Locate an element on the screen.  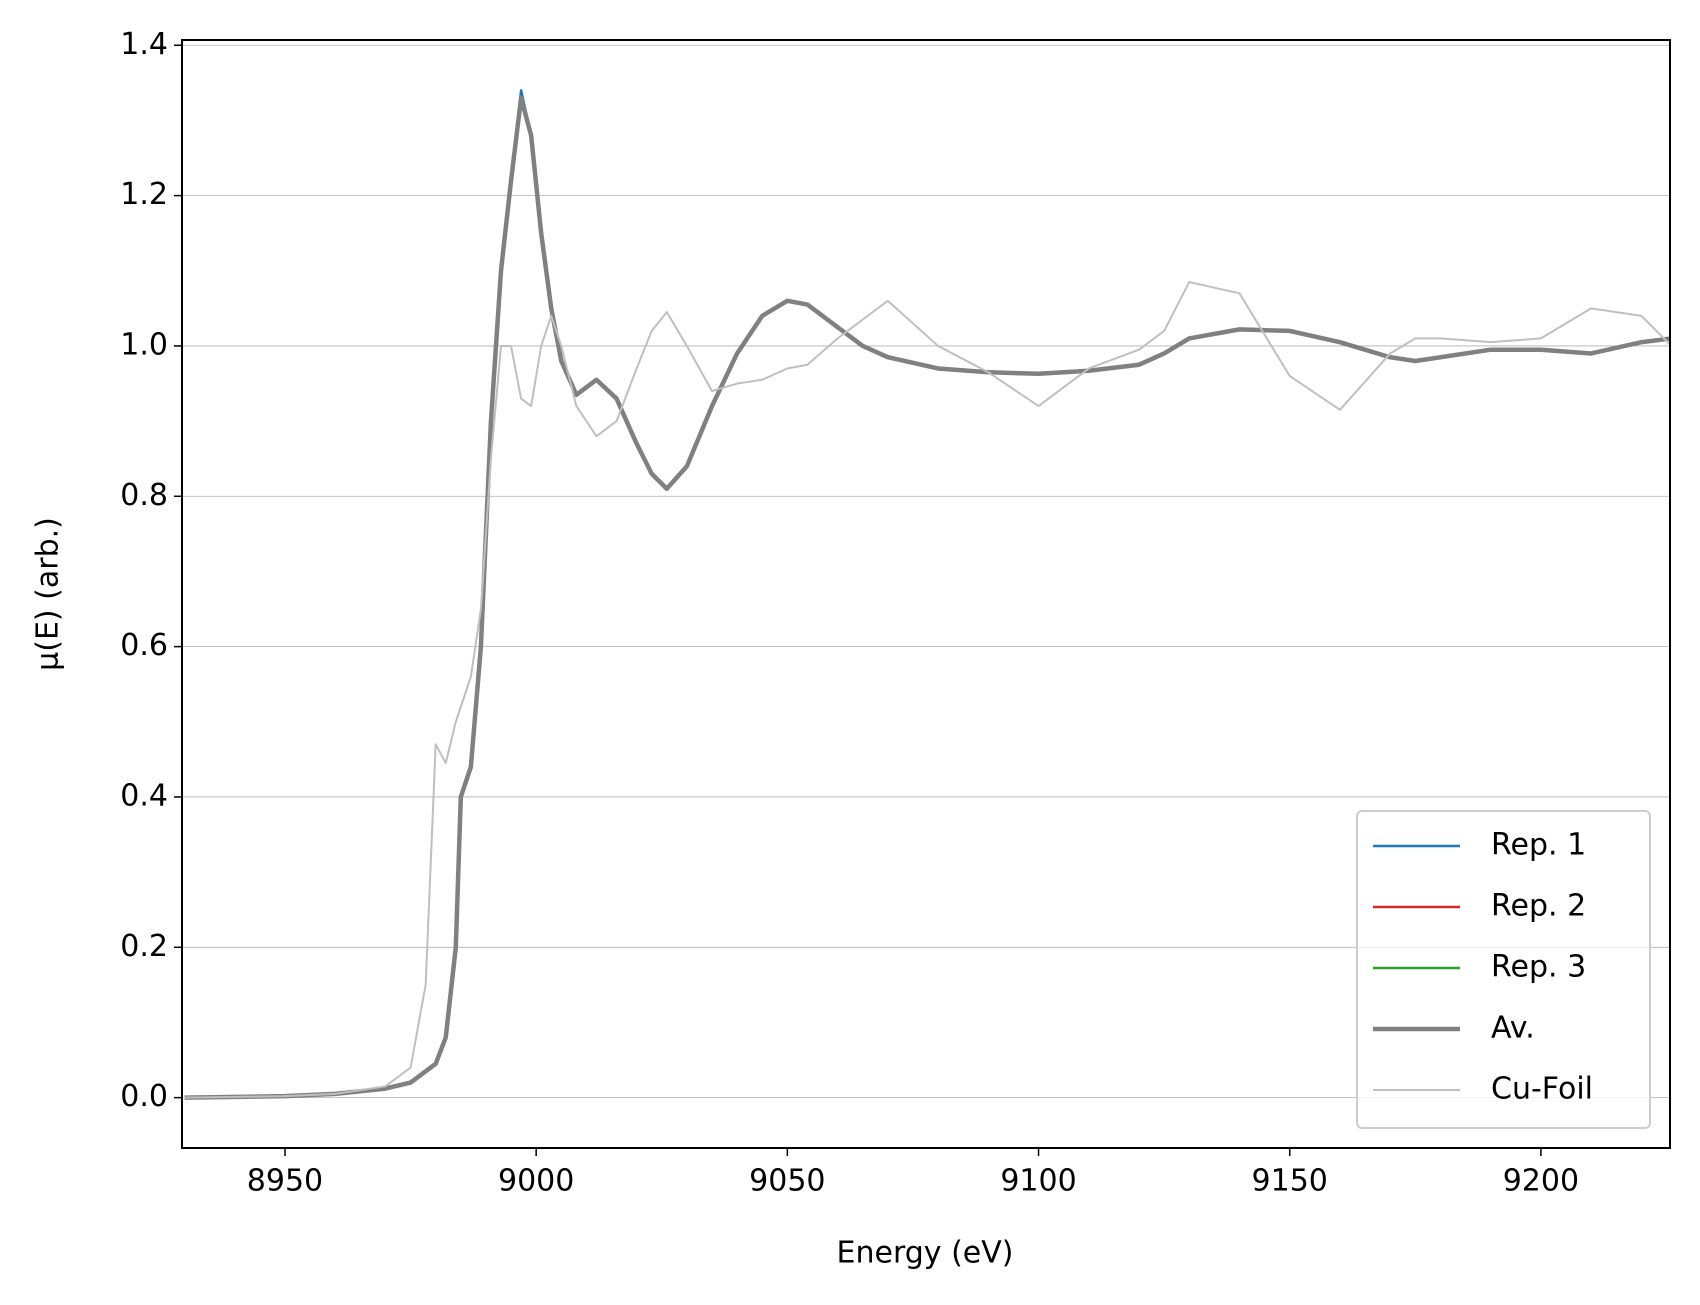
y-tick-label: 1.4 is located at coordinates (144, 44).